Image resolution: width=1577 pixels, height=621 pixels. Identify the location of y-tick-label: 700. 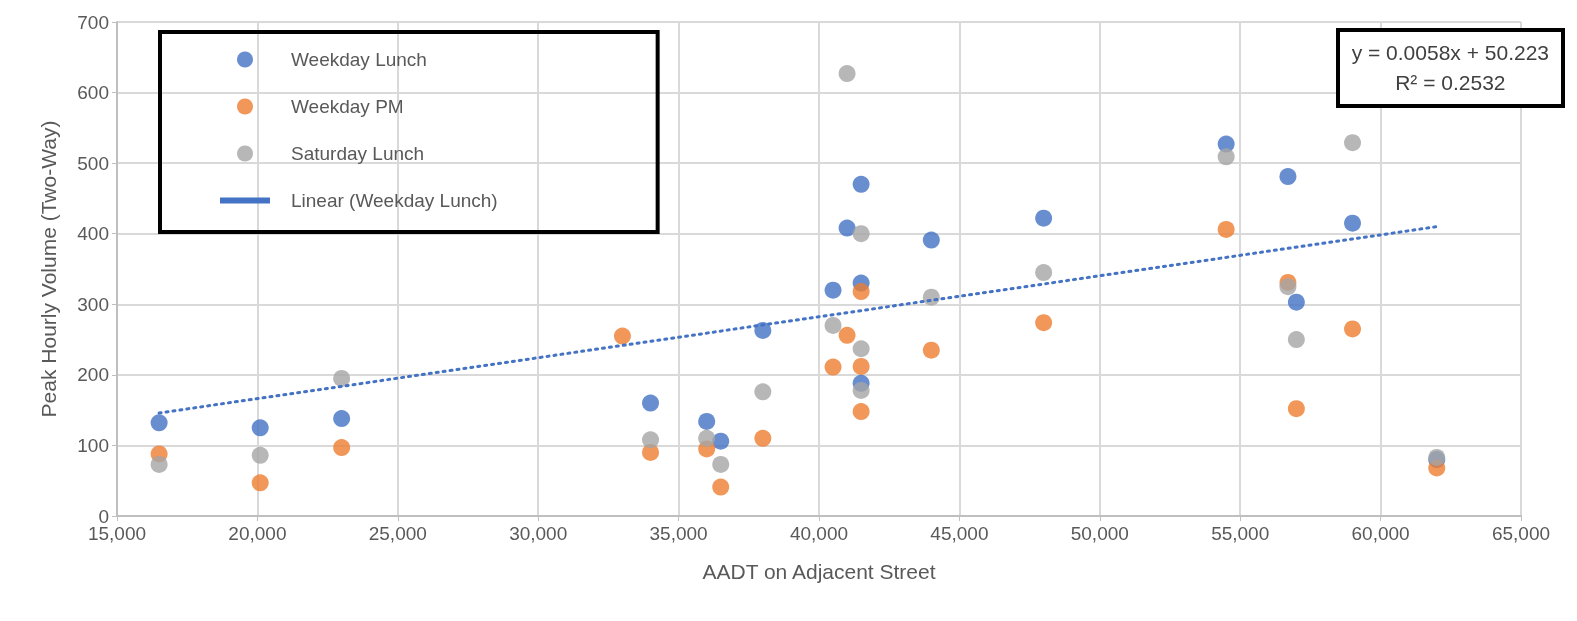
(93, 22).